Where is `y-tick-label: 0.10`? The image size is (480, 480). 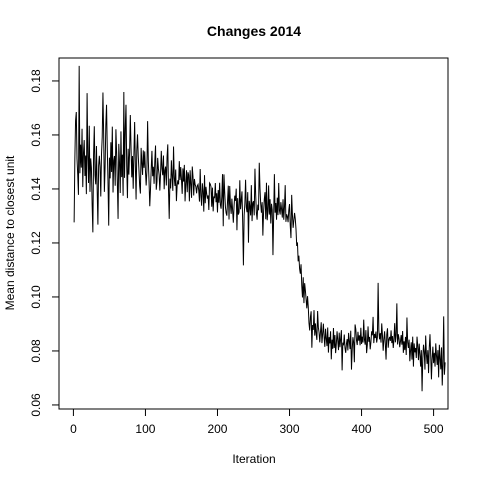 y-tick-label: 0.10 is located at coordinates (36, 297).